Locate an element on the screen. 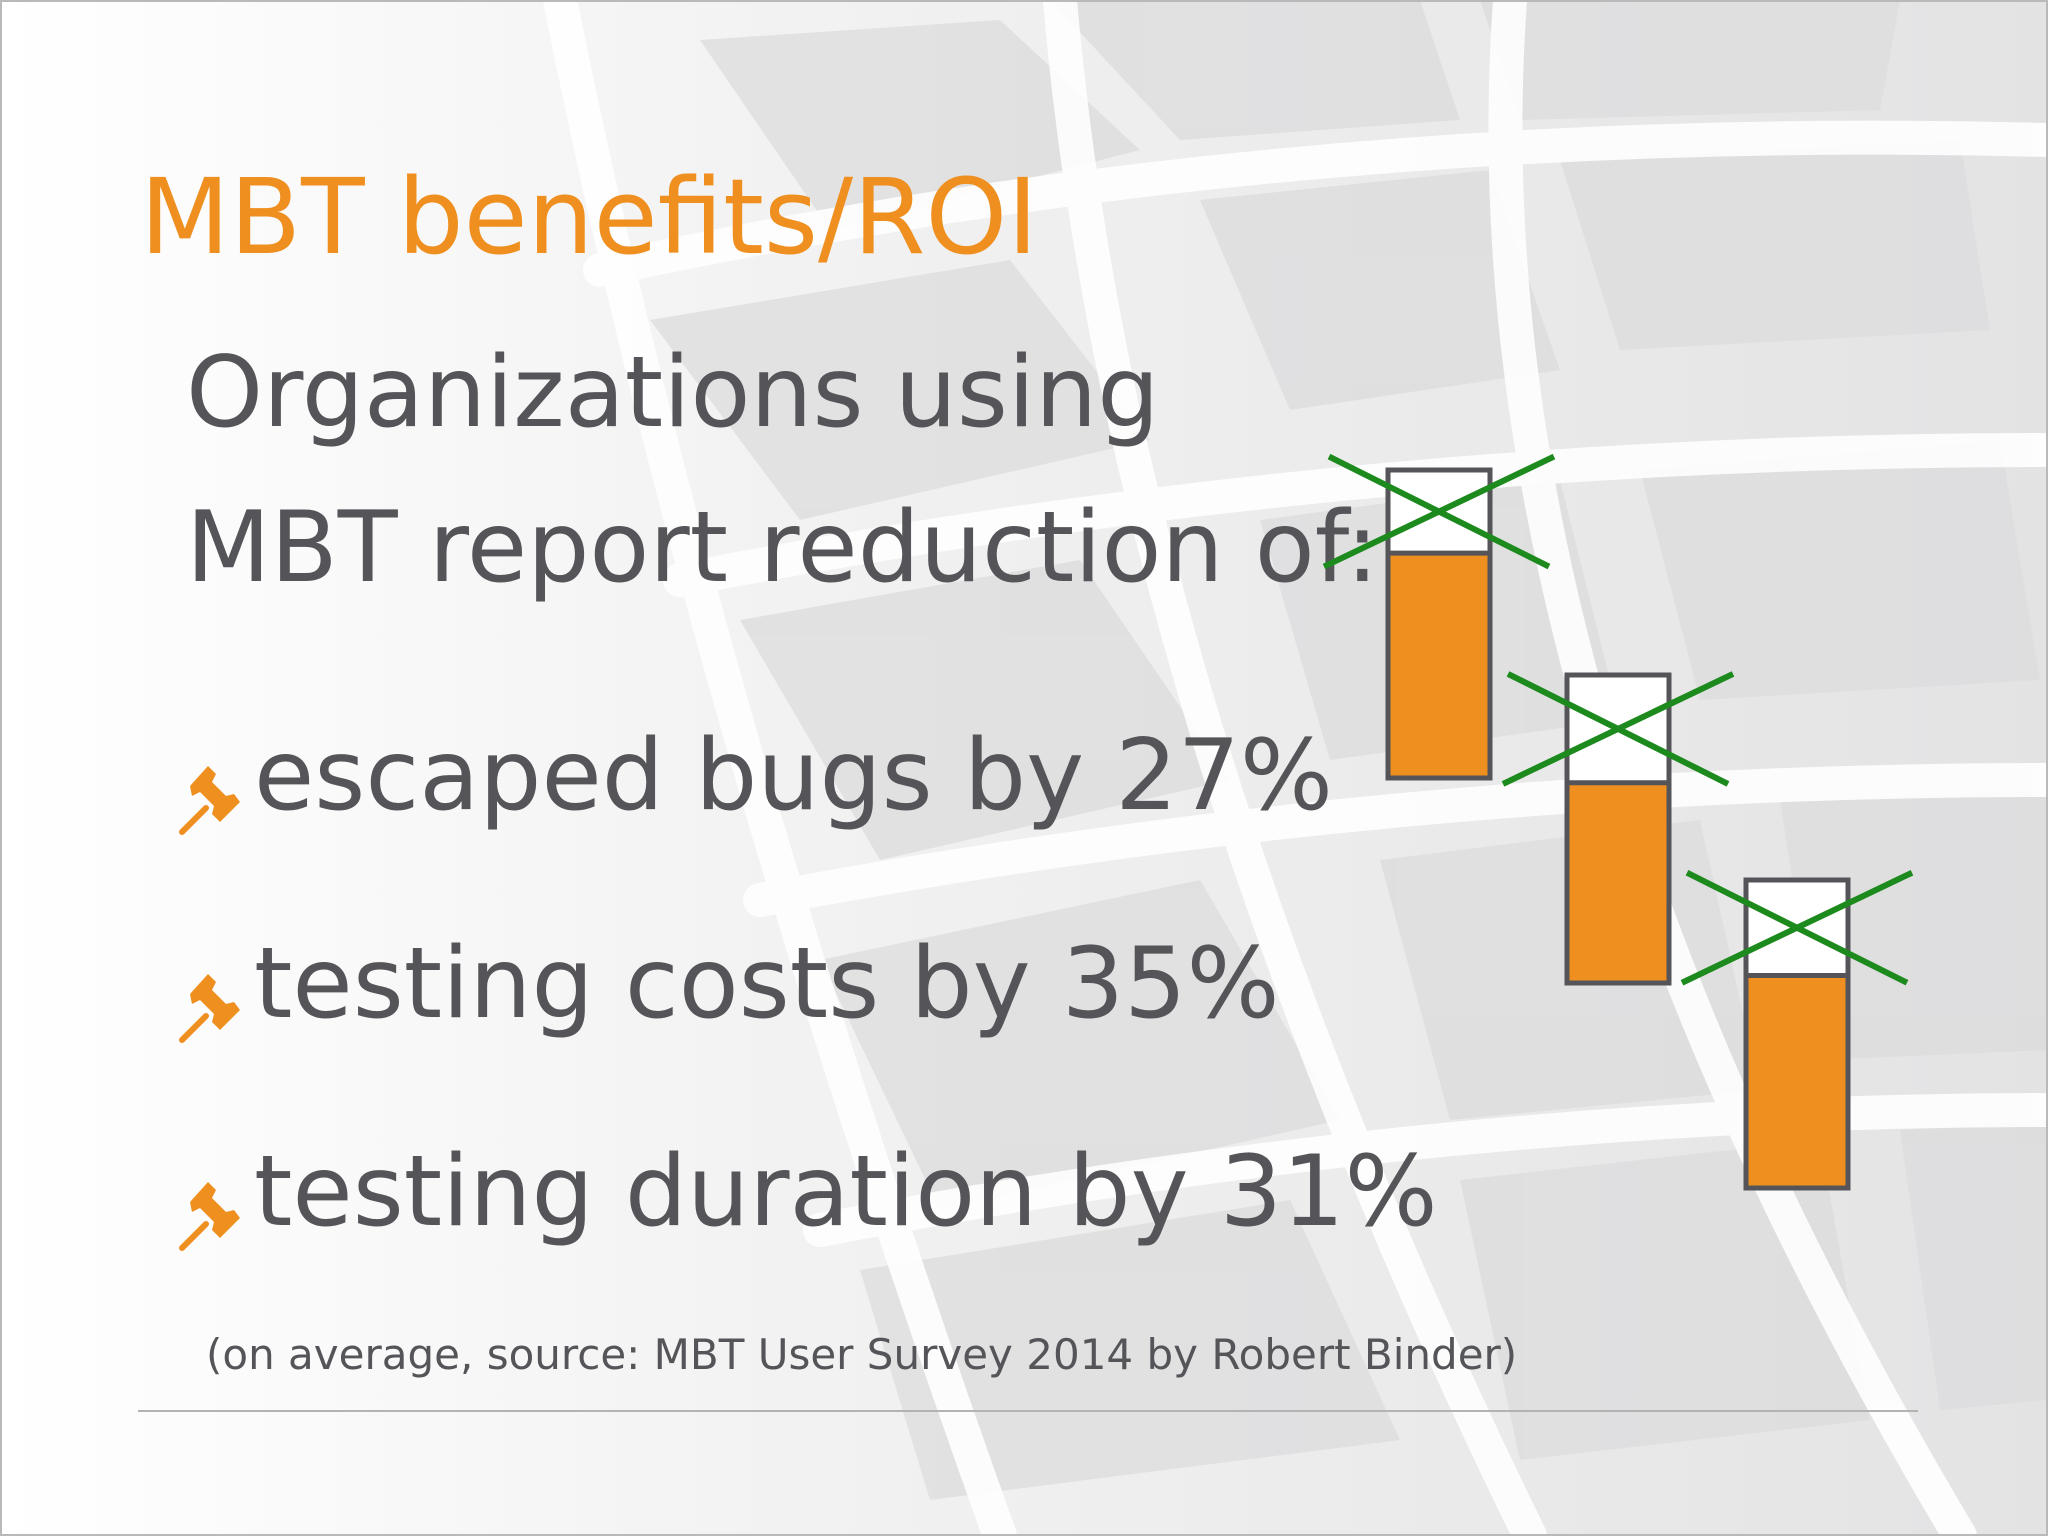 This screenshot has width=2048, height=1536. bar-testing-costs is located at coordinates (1618, 828).